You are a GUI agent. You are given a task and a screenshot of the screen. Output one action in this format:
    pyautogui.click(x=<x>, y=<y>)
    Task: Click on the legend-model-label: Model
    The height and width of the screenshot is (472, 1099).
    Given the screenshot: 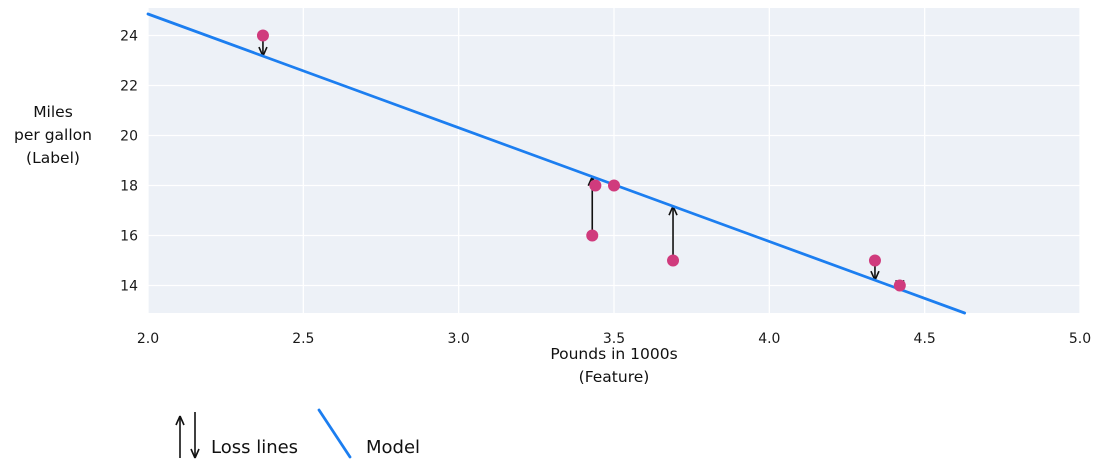 What is the action you would take?
    pyautogui.click(x=393, y=447)
    